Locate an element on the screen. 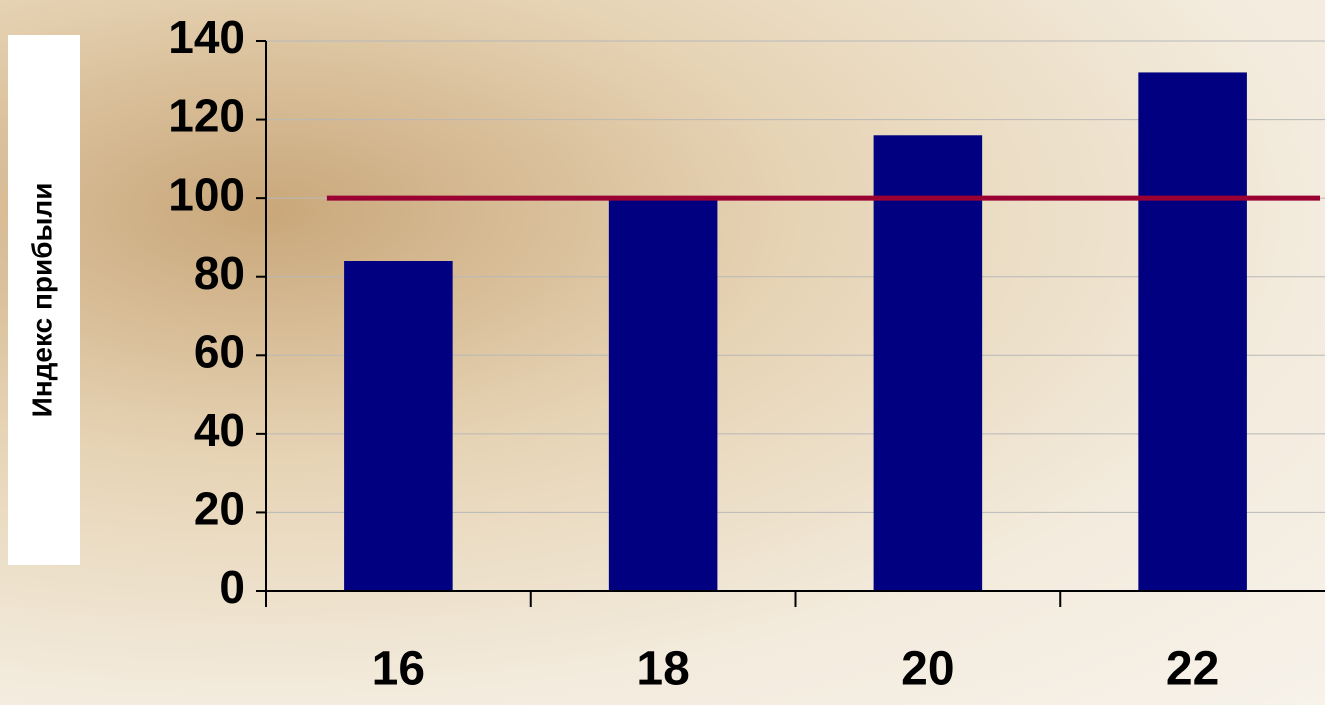 This screenshot has height=710, width=1325. x-tick-label: 16 is located at coordinates (398, 669).